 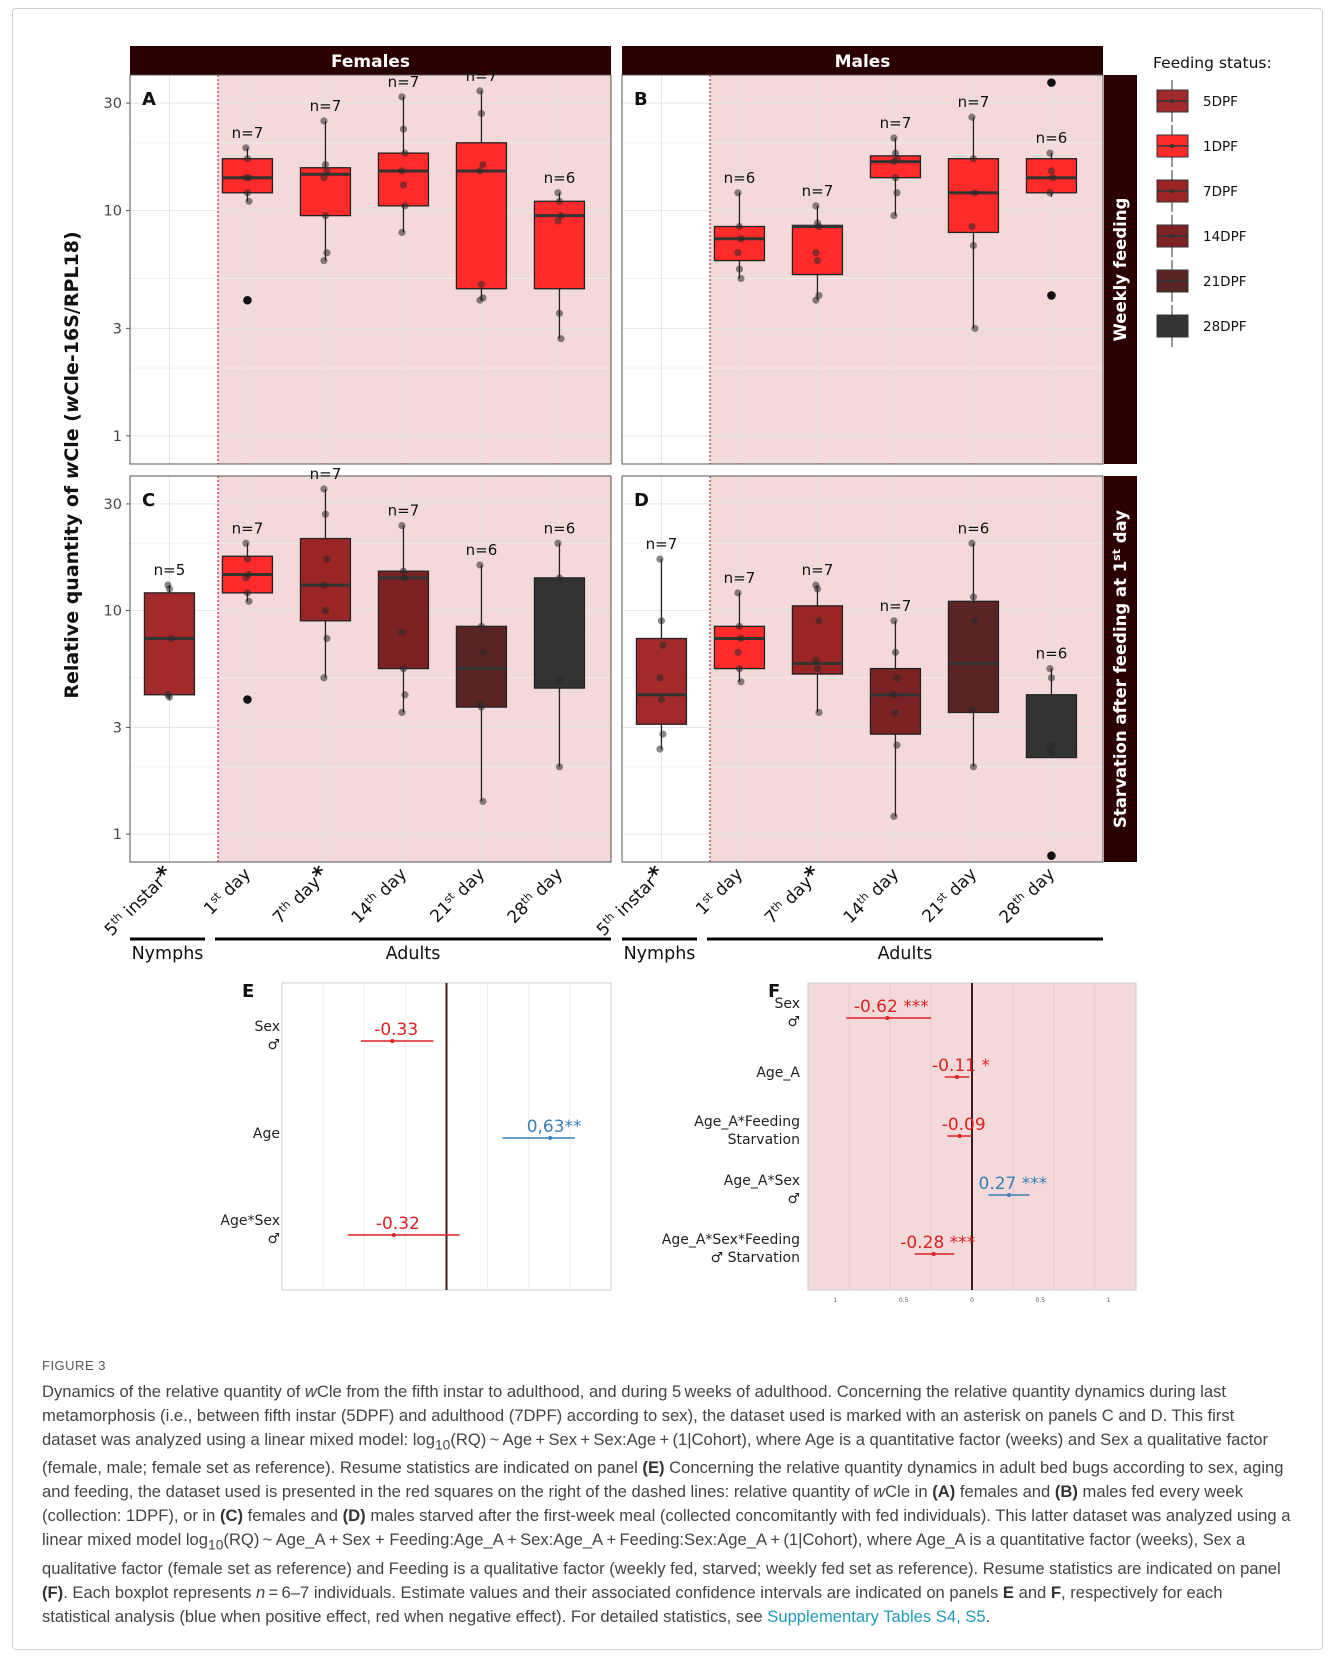 I want to click on x-tick-label: 0, so click(x=972, y=1300).